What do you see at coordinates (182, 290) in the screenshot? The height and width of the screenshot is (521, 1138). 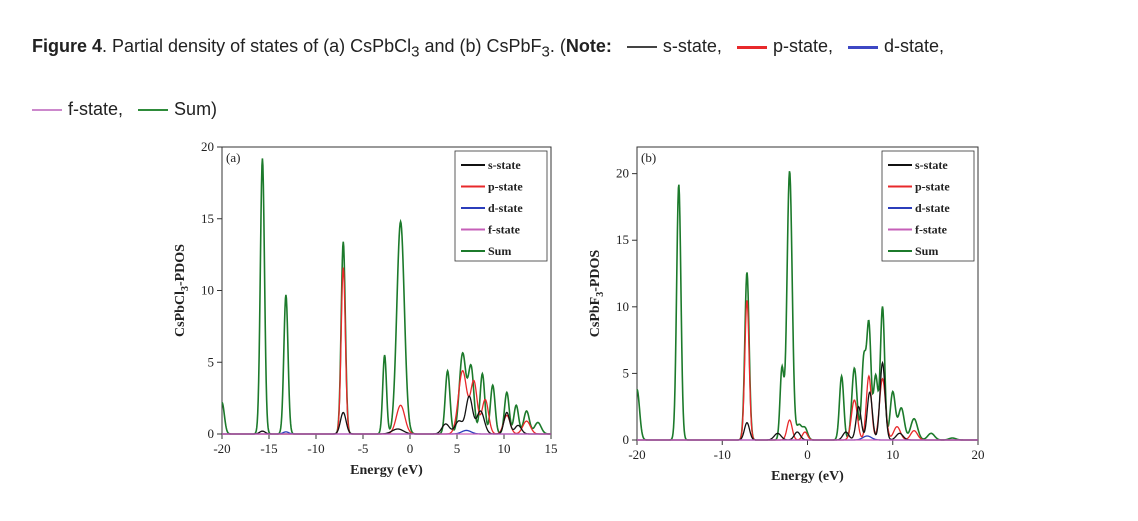 I see `y-axis-label: CsPbCl3-PDOS` at bounding box center [182, 290].